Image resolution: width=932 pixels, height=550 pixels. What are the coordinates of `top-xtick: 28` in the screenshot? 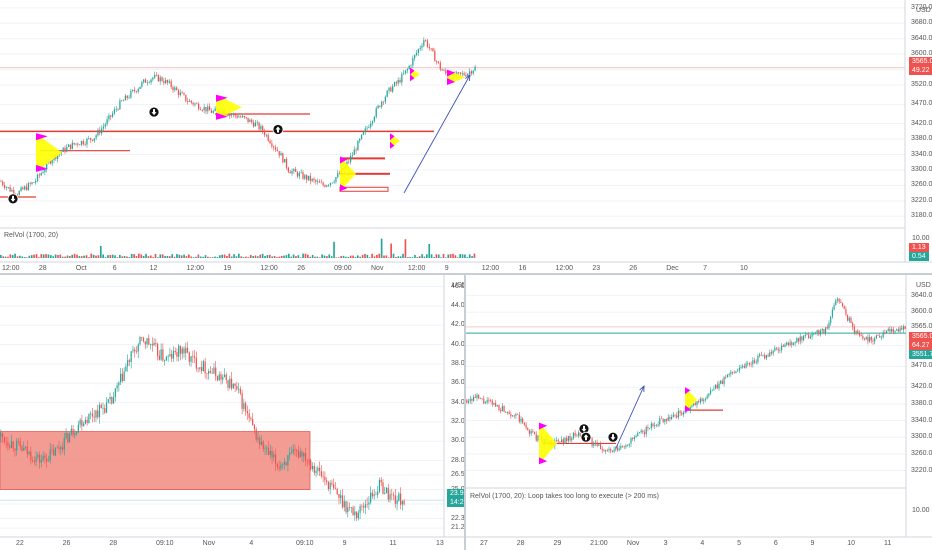 It's located at (42, 268).